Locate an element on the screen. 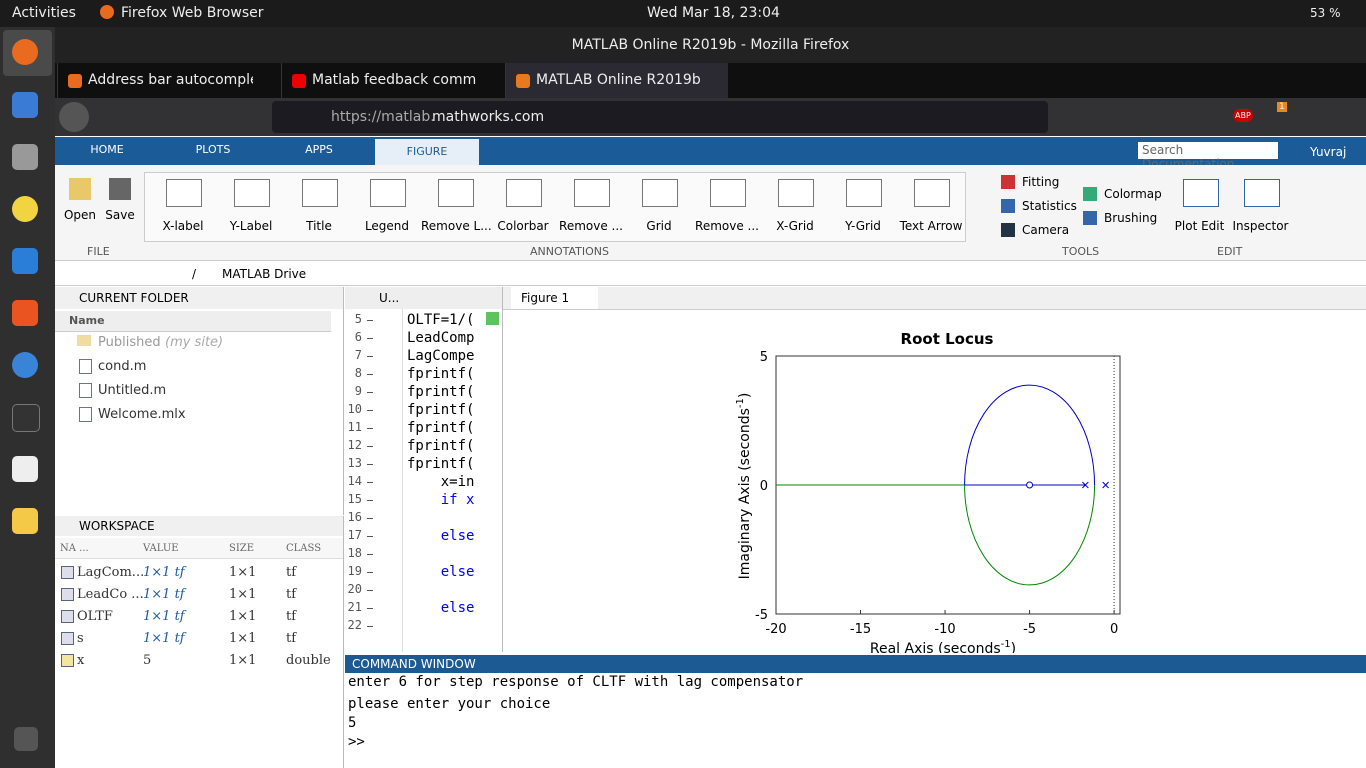 The height and width of the screenshot is (768, 1366). rhythmbox is located at coordinates (25, 209).